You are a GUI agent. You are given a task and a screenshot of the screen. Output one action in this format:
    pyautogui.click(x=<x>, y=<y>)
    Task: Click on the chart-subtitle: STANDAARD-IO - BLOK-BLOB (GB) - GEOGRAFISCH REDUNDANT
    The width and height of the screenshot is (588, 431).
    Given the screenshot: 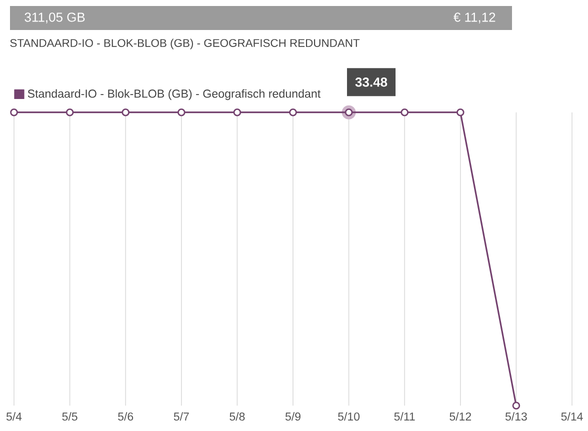 What is the action you would take?
    pyautogui.click(x=185, y=44)
    